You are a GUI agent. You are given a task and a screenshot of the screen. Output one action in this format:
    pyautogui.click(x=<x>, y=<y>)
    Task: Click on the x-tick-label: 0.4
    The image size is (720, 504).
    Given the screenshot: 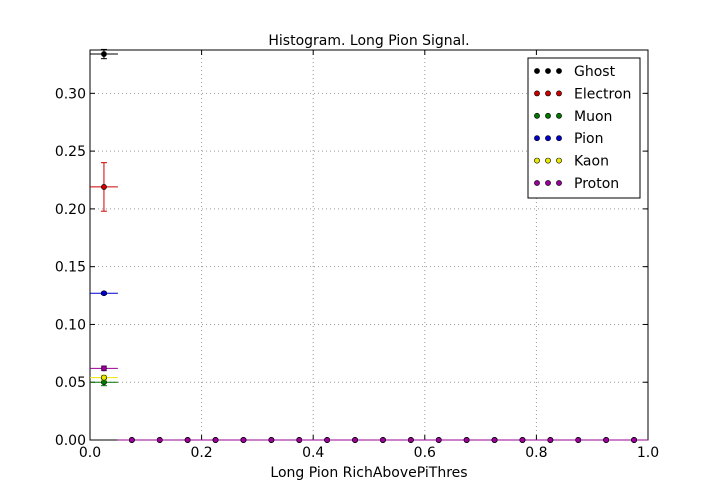 What is the action you would take?
    pyautogui.click(x=313, y=453)
    